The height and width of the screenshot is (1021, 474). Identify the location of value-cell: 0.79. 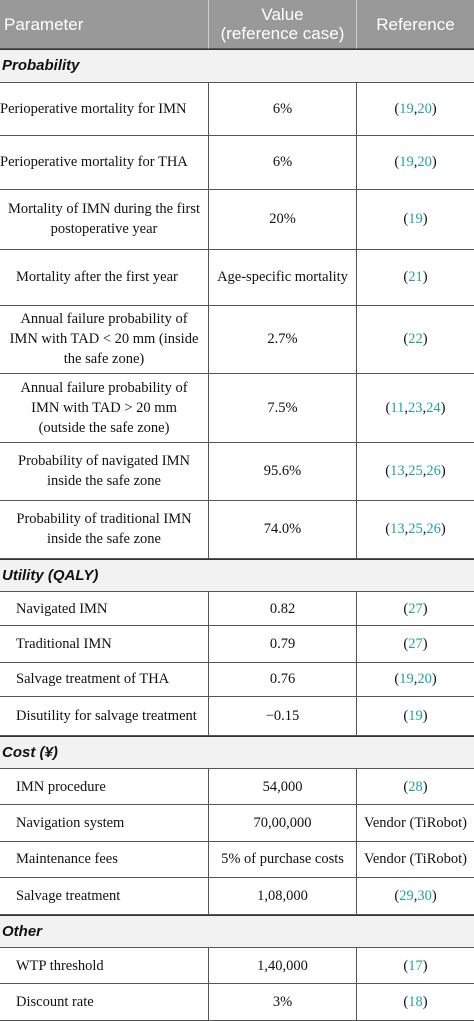
(282, 644).